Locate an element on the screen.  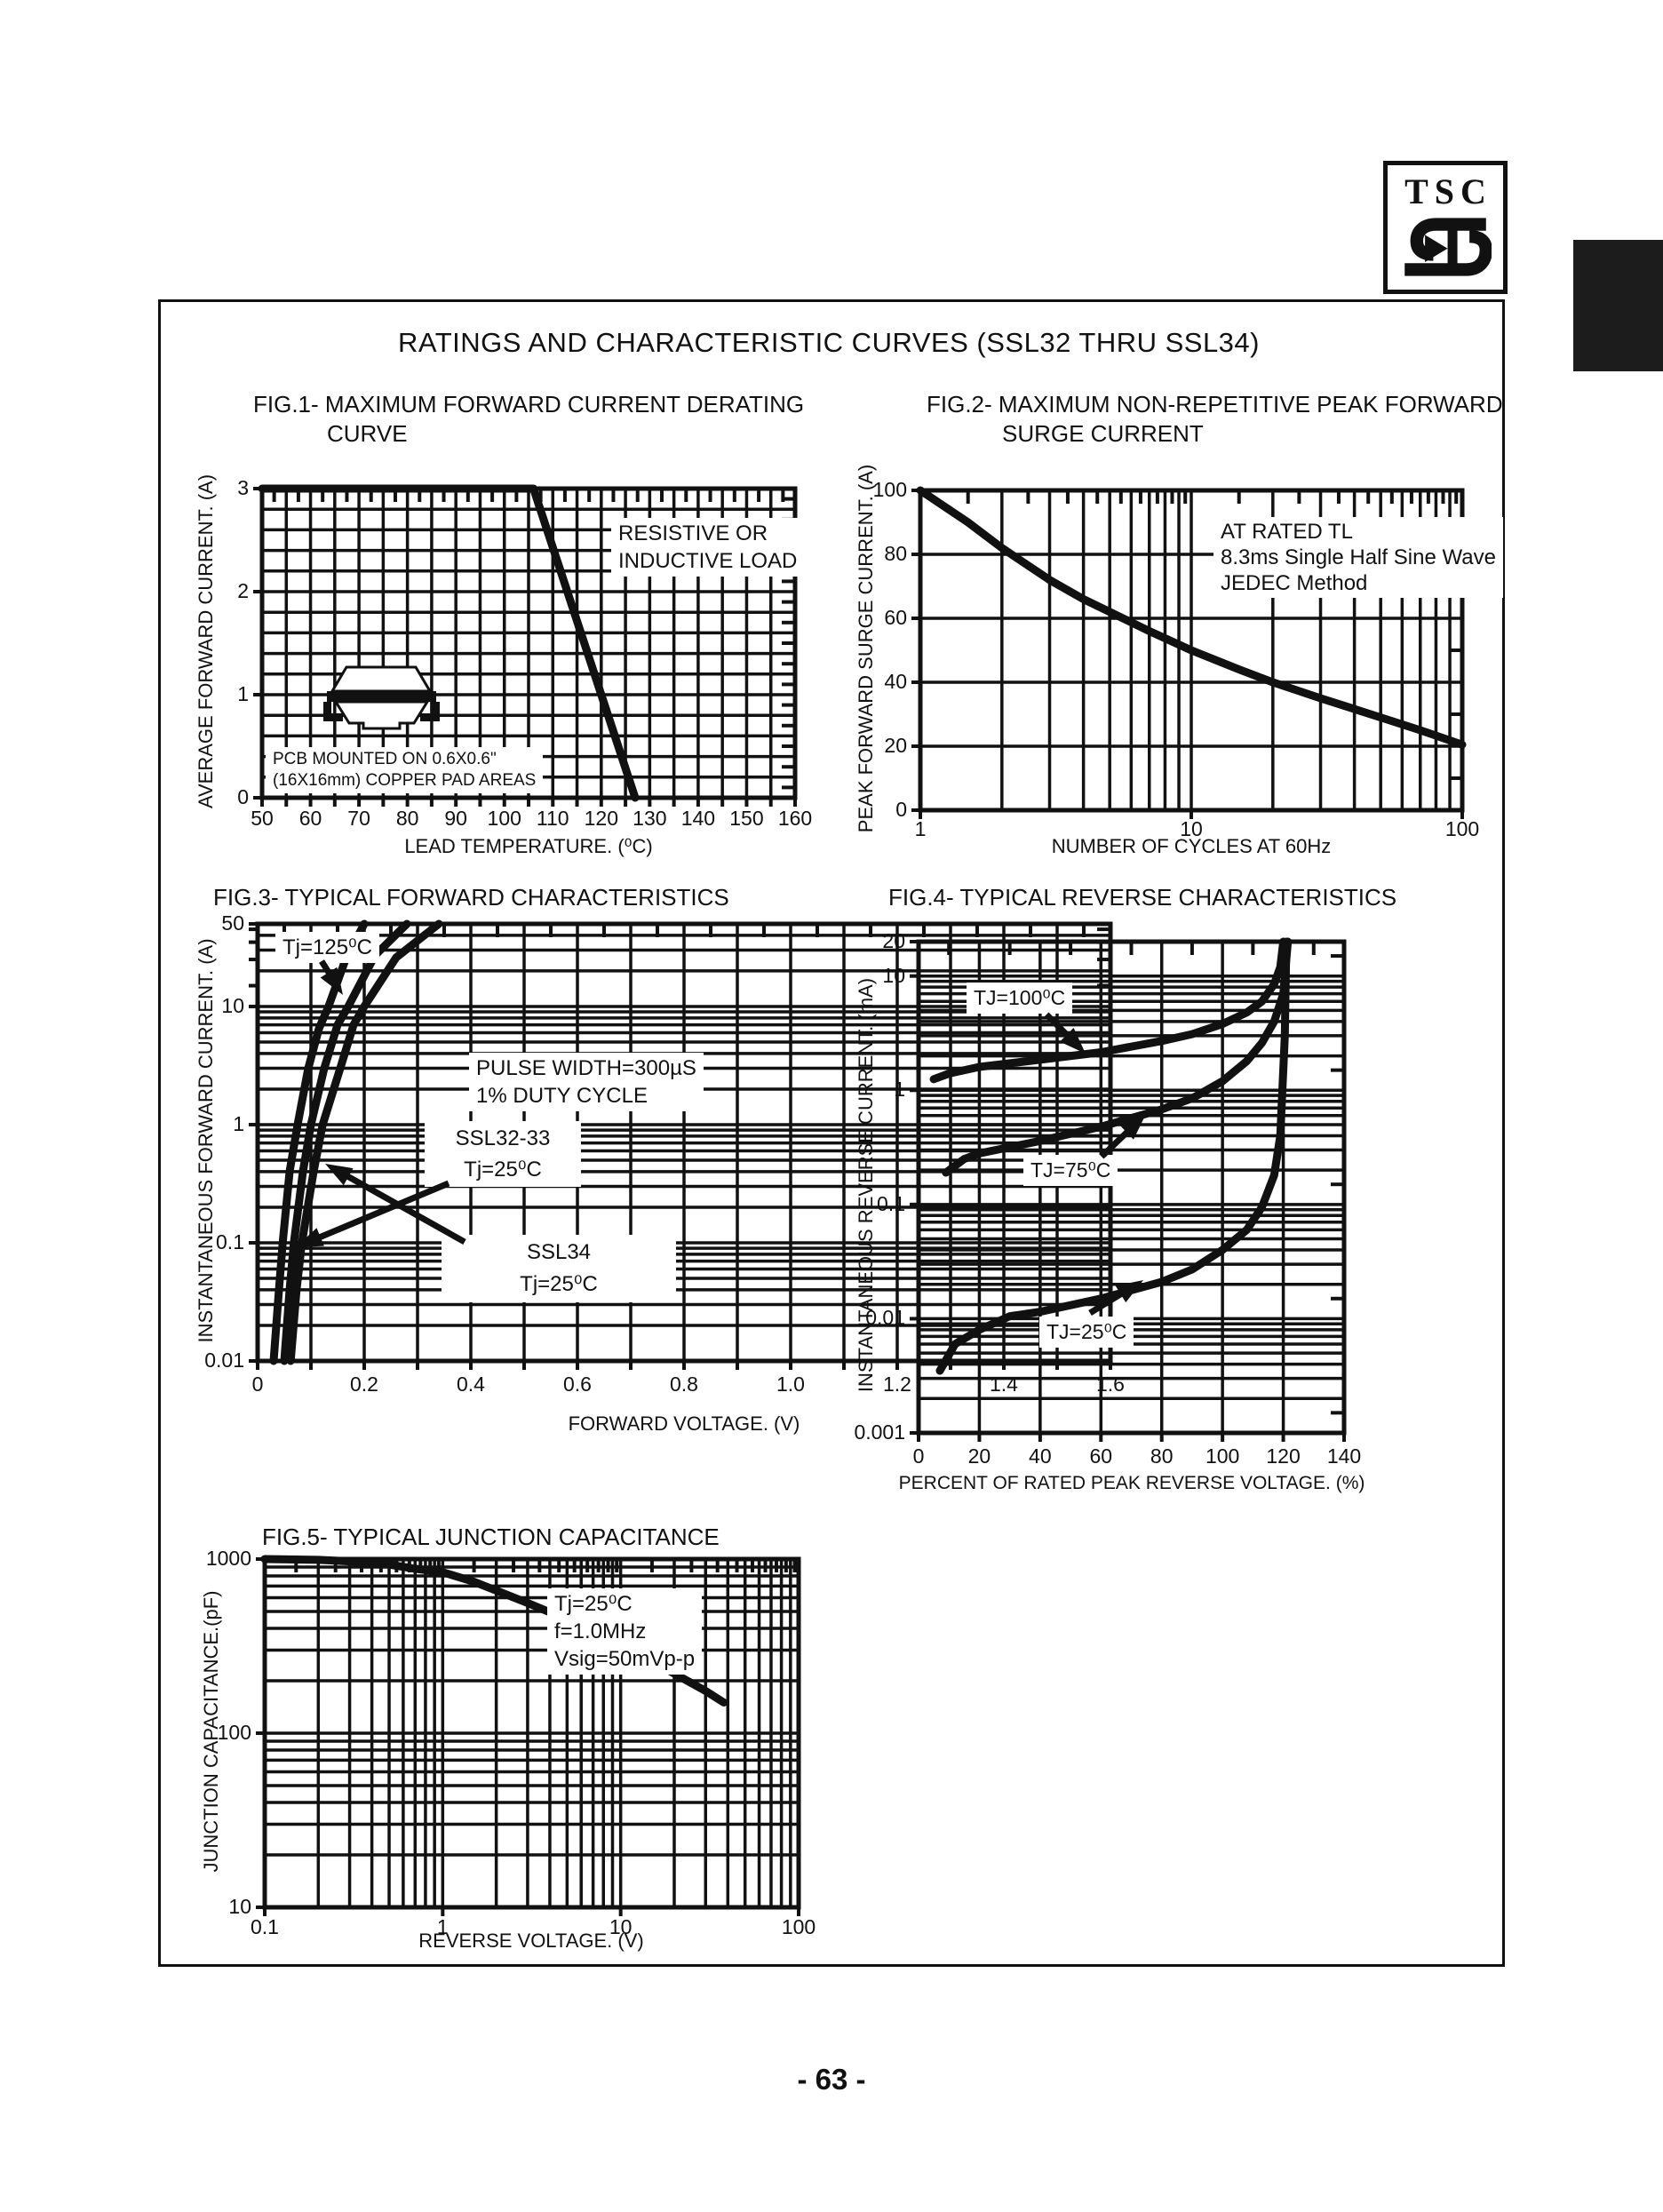
fig4-tj75-arrow is located at coordinates (1116, 1142).